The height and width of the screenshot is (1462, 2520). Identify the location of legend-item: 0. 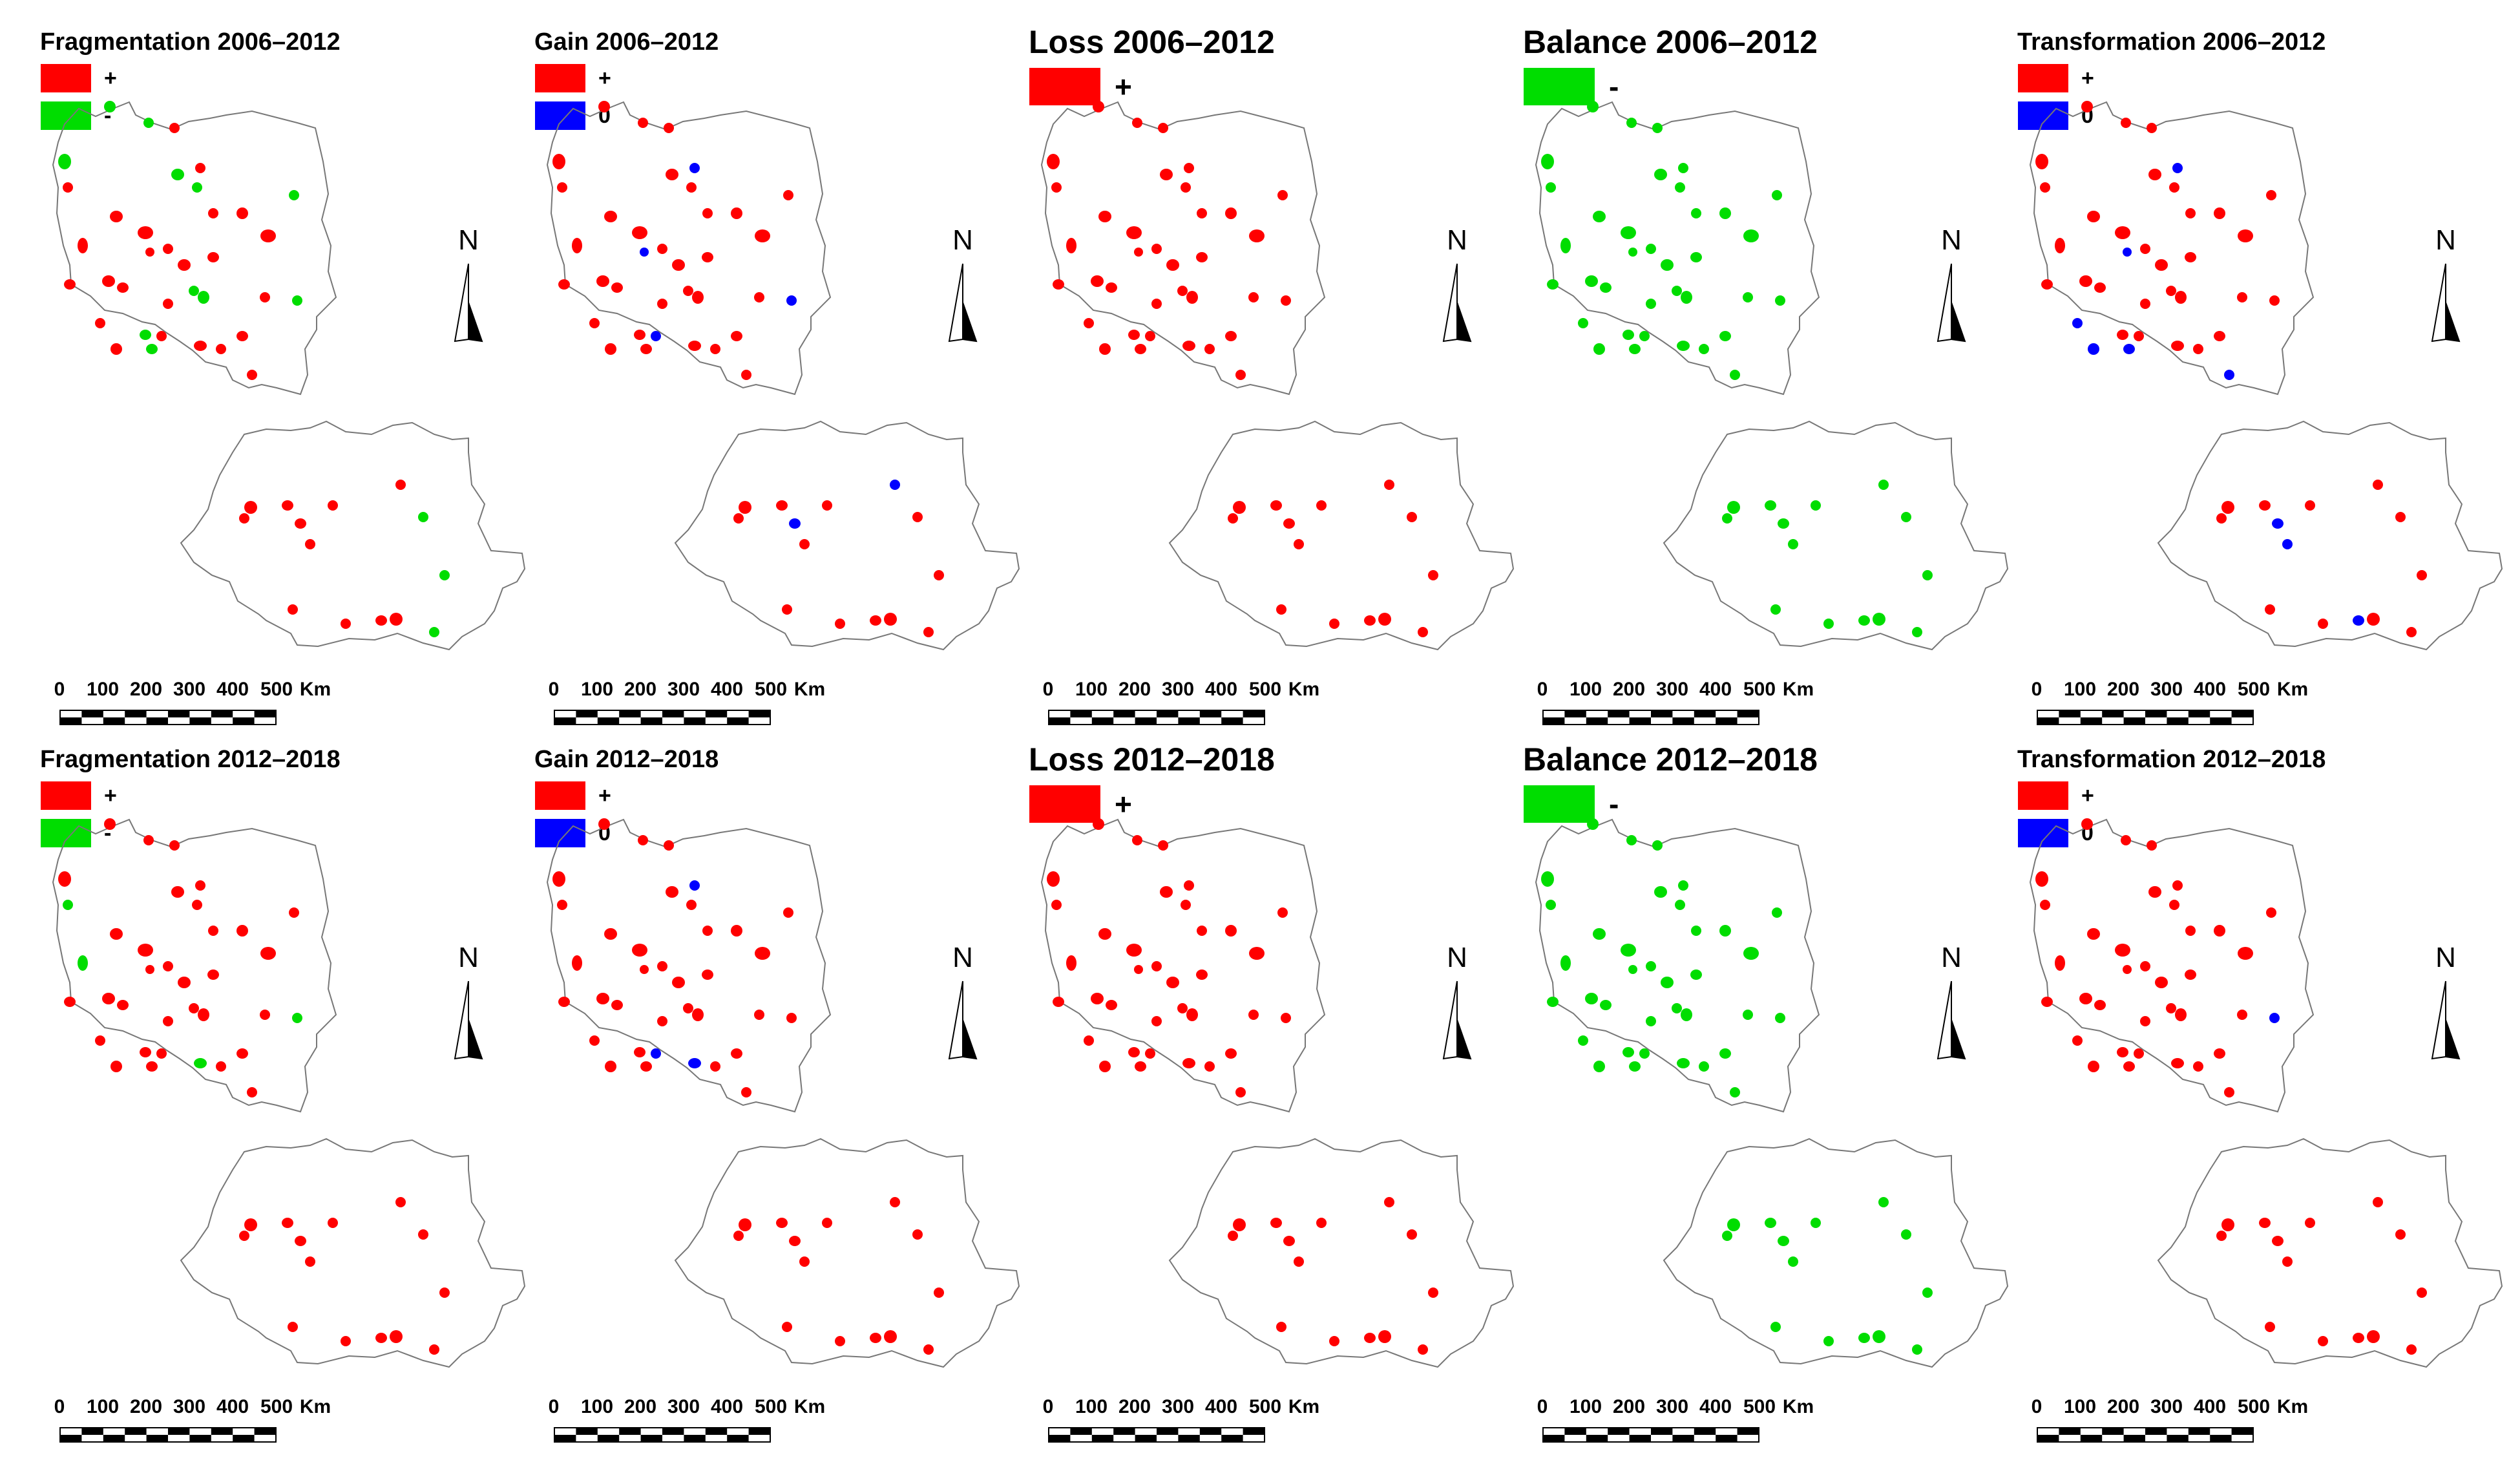
(2056, 116).